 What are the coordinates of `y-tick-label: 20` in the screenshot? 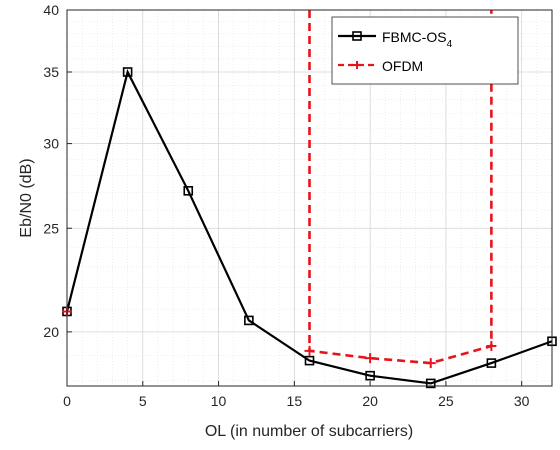 It's located at (51, 332).